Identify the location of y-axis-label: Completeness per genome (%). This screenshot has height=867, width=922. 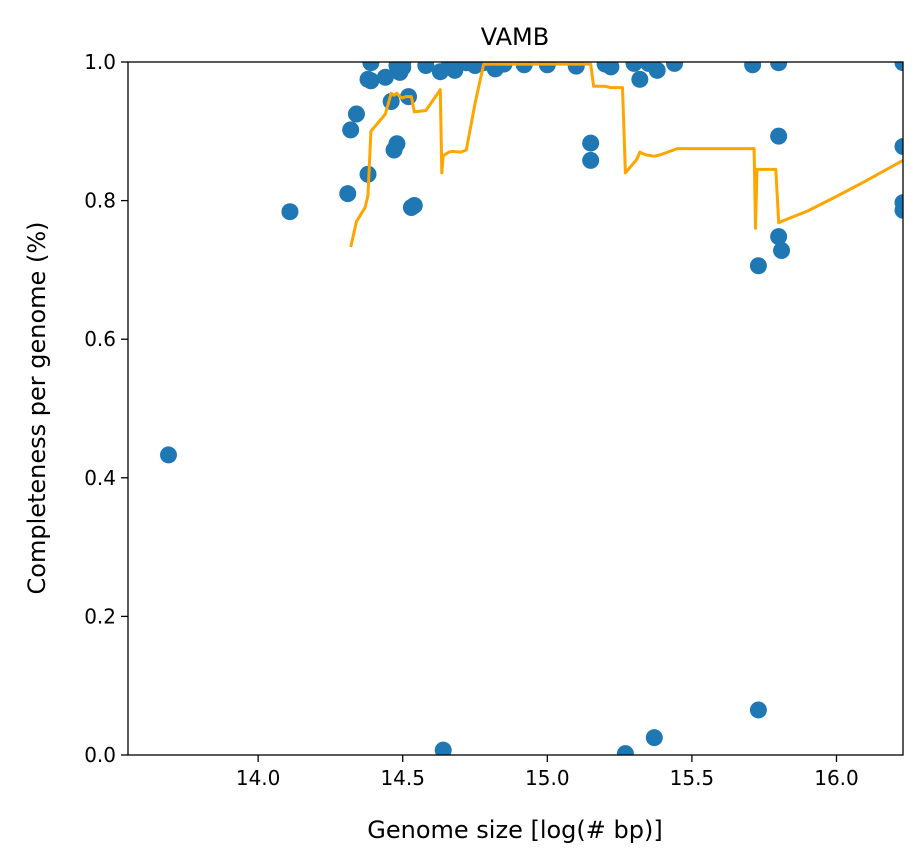
(37, 408).